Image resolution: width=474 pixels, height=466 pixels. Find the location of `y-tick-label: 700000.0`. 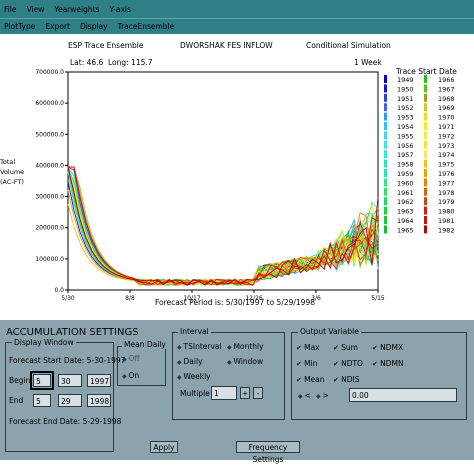

y-tick-label: 700000.0 is located at coordinates (49, 72).